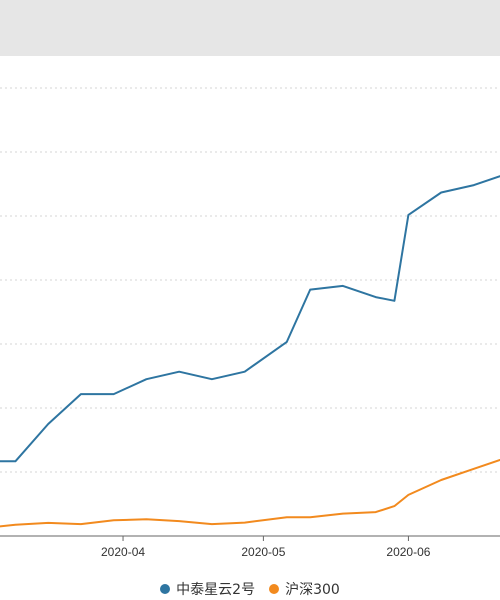  What do you see at coordinates (312, 590) in the screenshot?
I see `legend-label-series-2: 沪深300` at bounding box center [312, 590].